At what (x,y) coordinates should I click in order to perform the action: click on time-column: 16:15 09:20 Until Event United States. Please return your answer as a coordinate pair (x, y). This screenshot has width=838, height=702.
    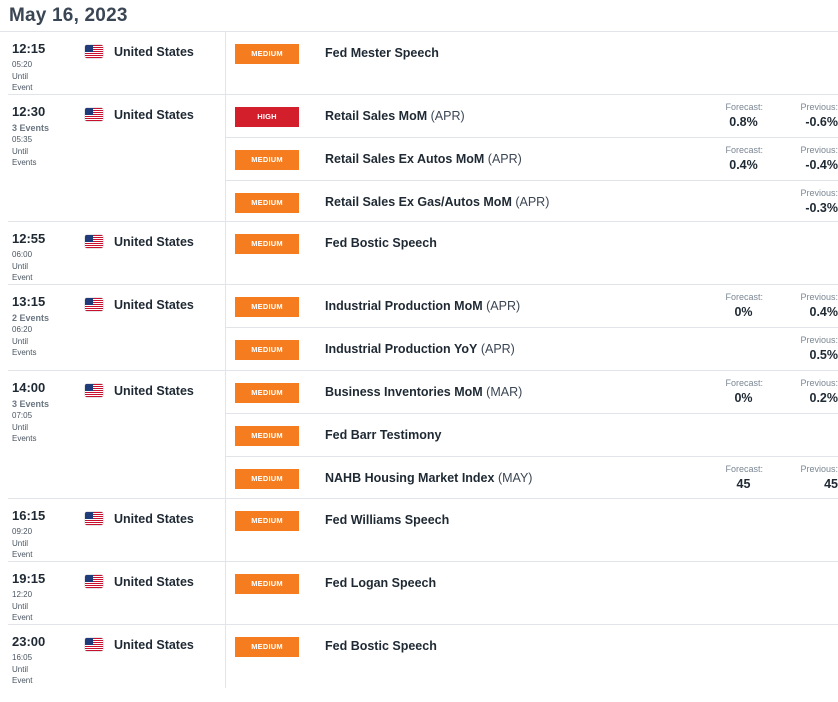
    Looking at the image, I should click on (117, 530).